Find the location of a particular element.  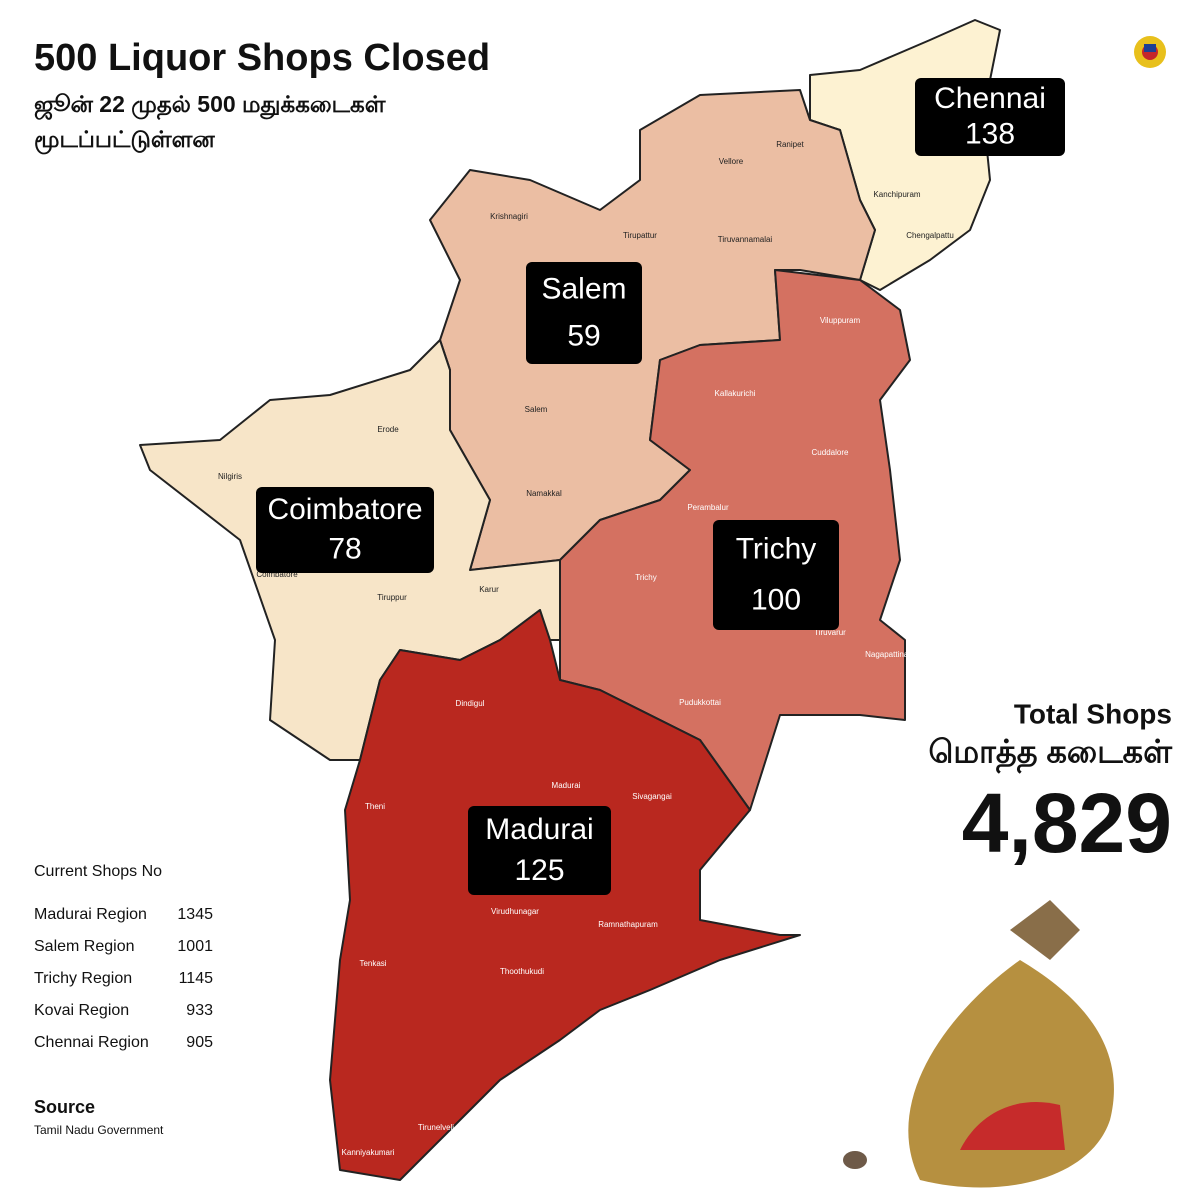

region-name: Chennai is located at coordinates (990, 98).